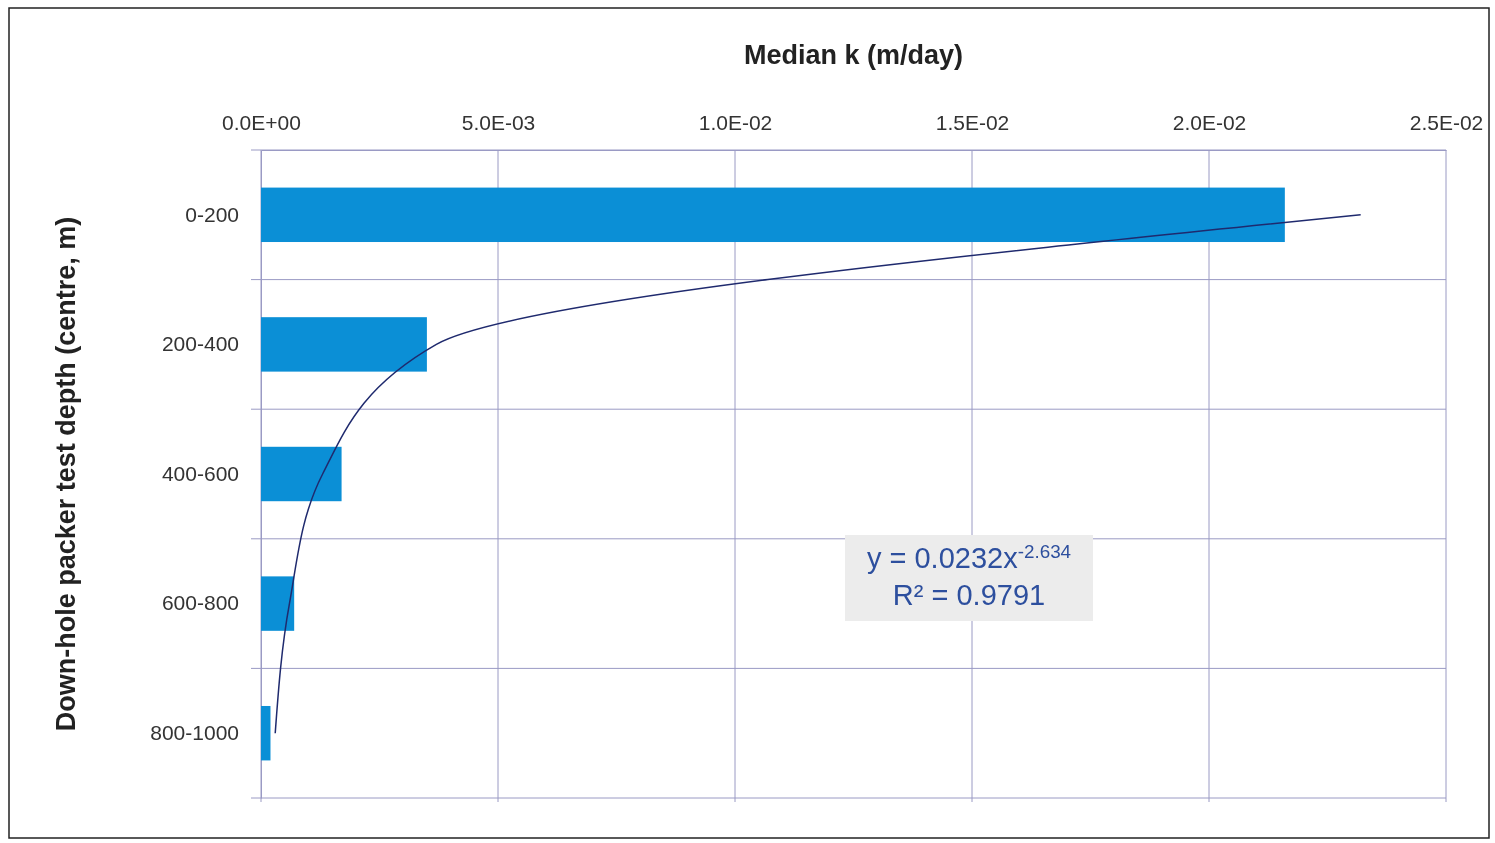 Image resolution: width=1495 pixels, height=843 pixels. I want to click on x-tick-label: 2.0E-02, so click(1209, 122).